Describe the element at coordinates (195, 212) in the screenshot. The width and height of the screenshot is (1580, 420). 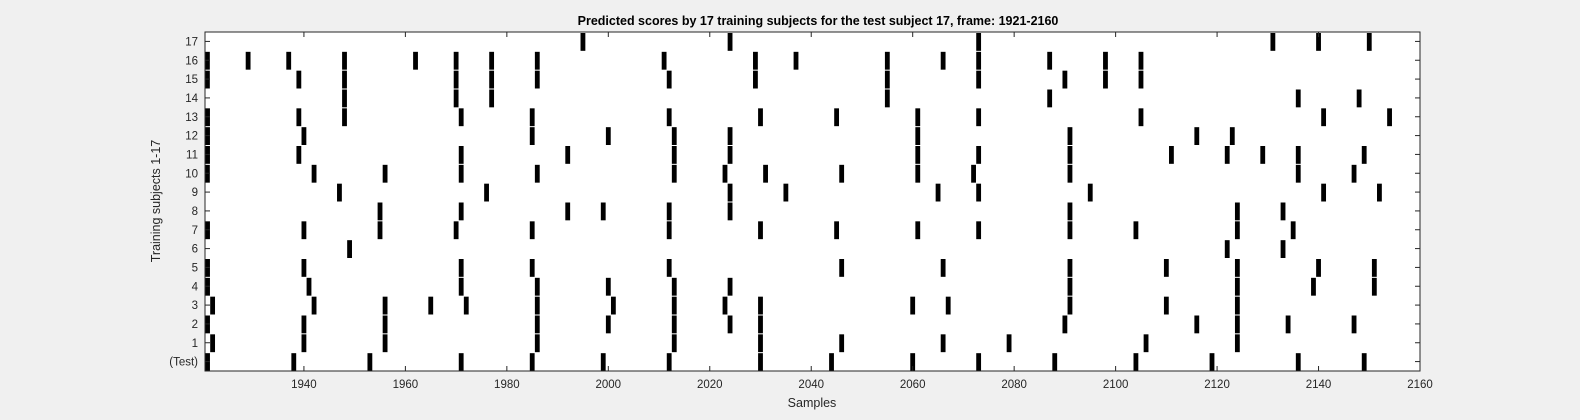
I see `y-tick-label: 8` at that location.